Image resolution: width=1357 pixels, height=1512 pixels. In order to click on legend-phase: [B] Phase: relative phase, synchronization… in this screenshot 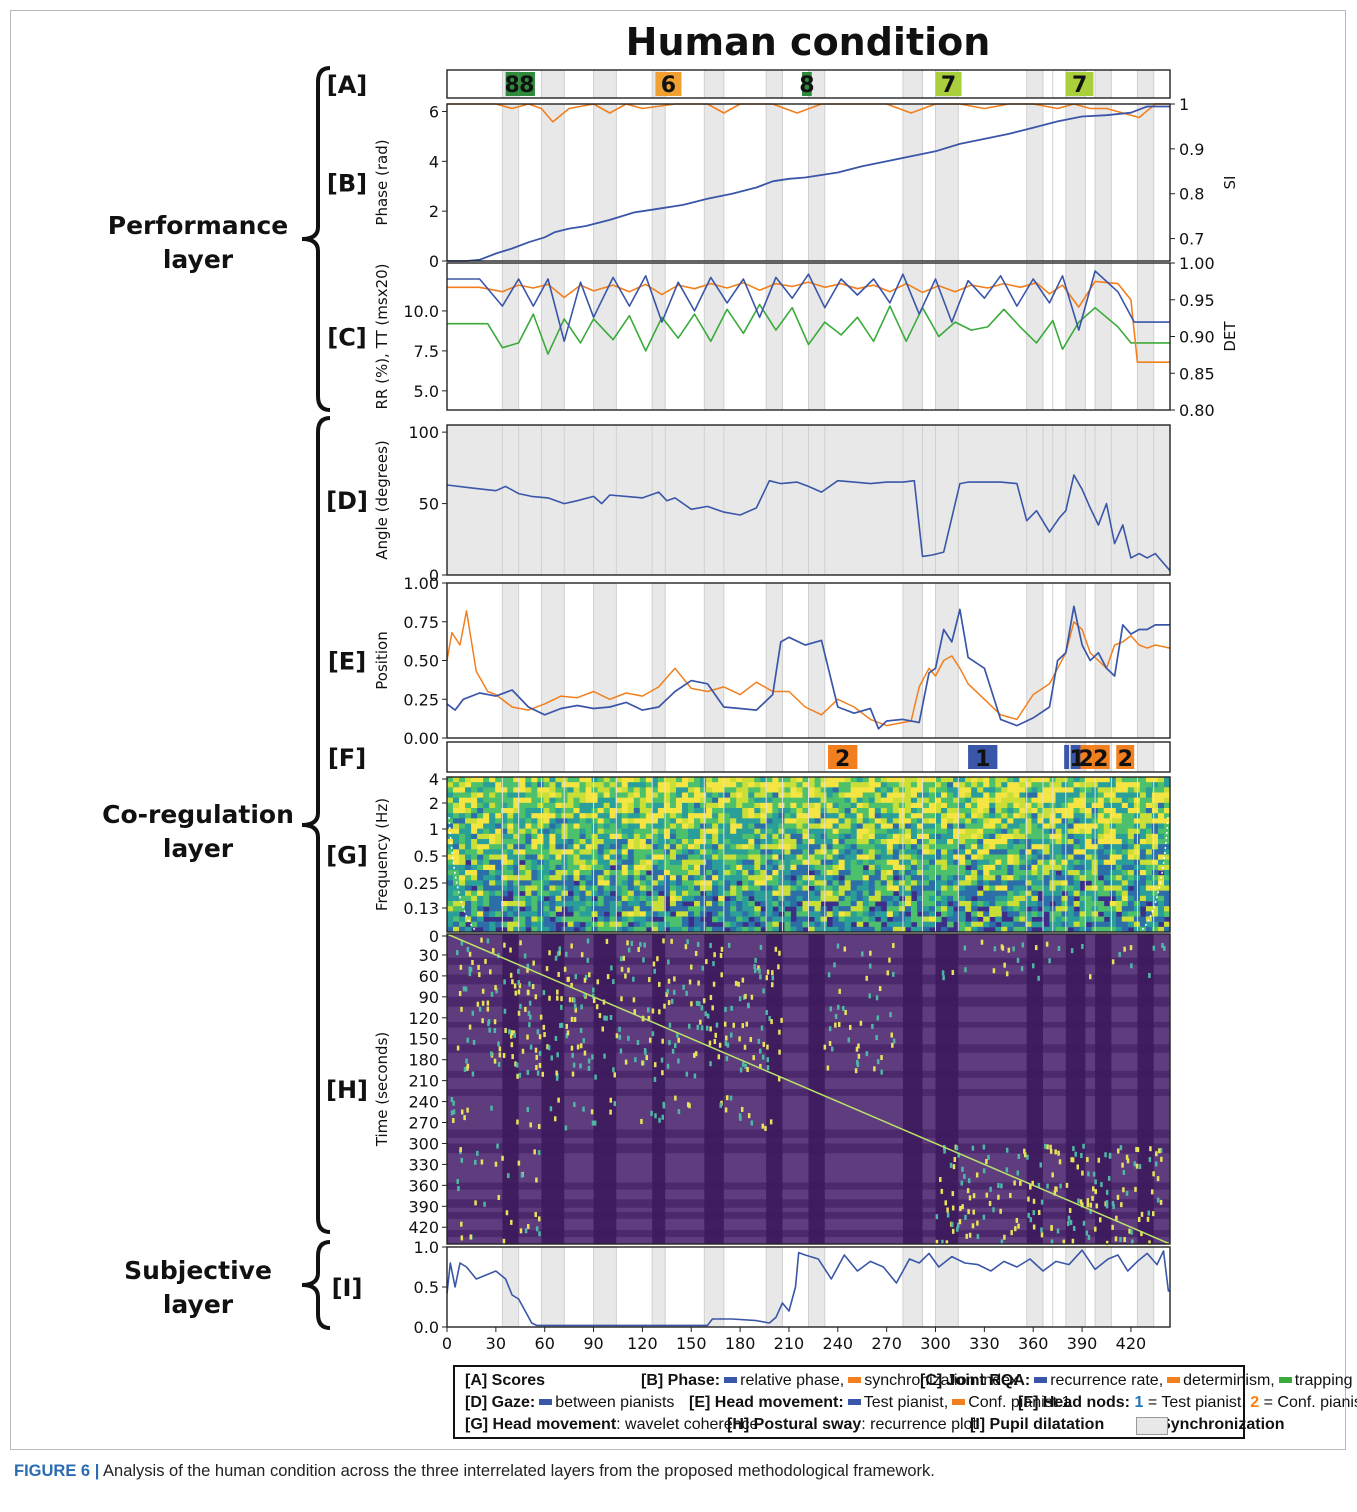, I will do `click(830, 1380)`.